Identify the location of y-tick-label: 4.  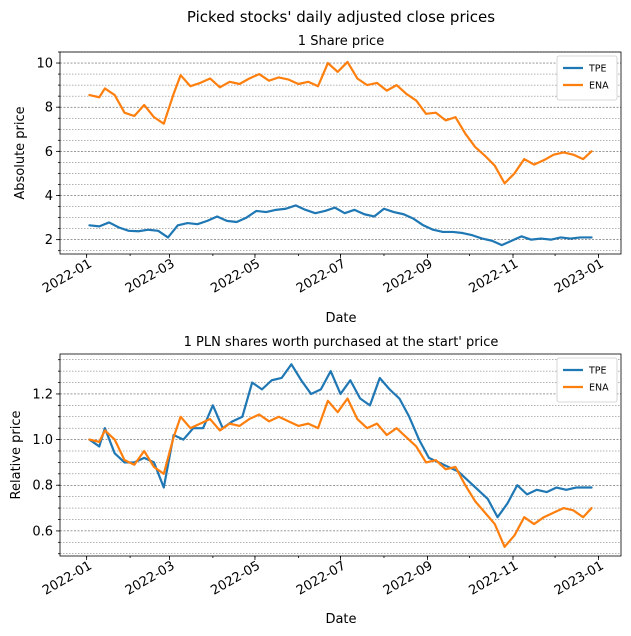
(49, 196).